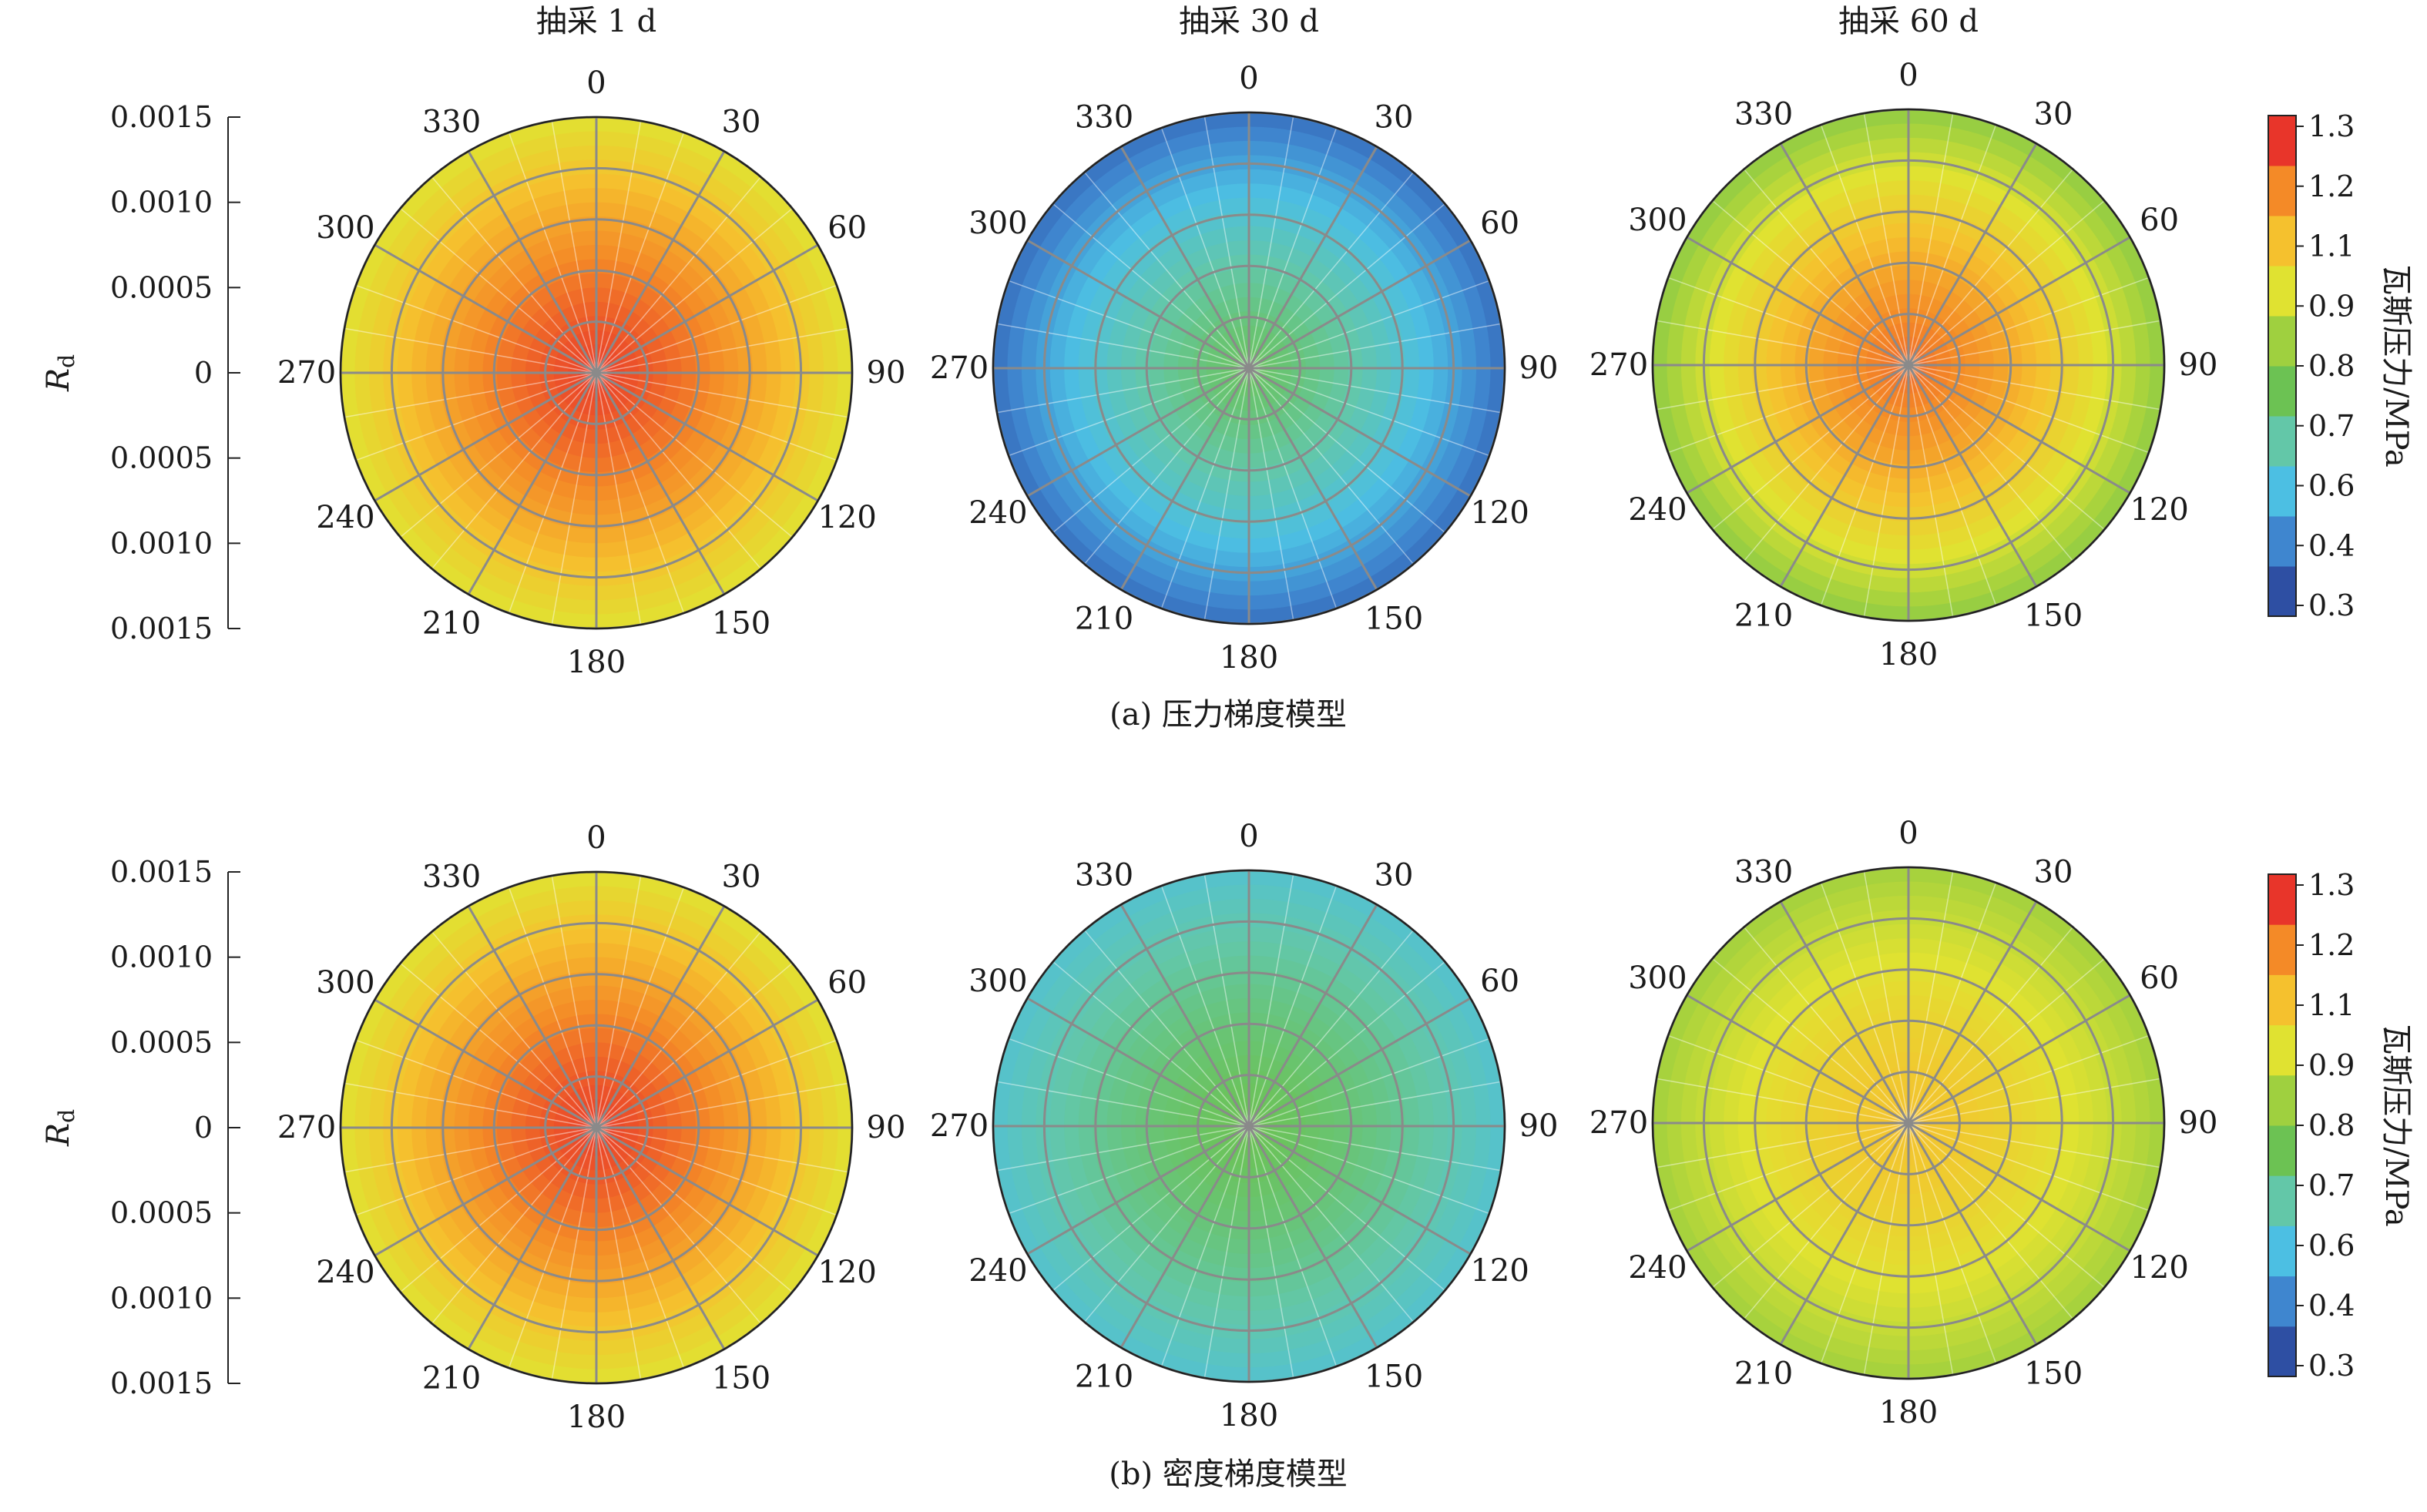 This screenshot has width=2427, height=1512. Describe the element at coordinates (60, 1128) in the screenshot. I see `axis-label: Rd` at that location.